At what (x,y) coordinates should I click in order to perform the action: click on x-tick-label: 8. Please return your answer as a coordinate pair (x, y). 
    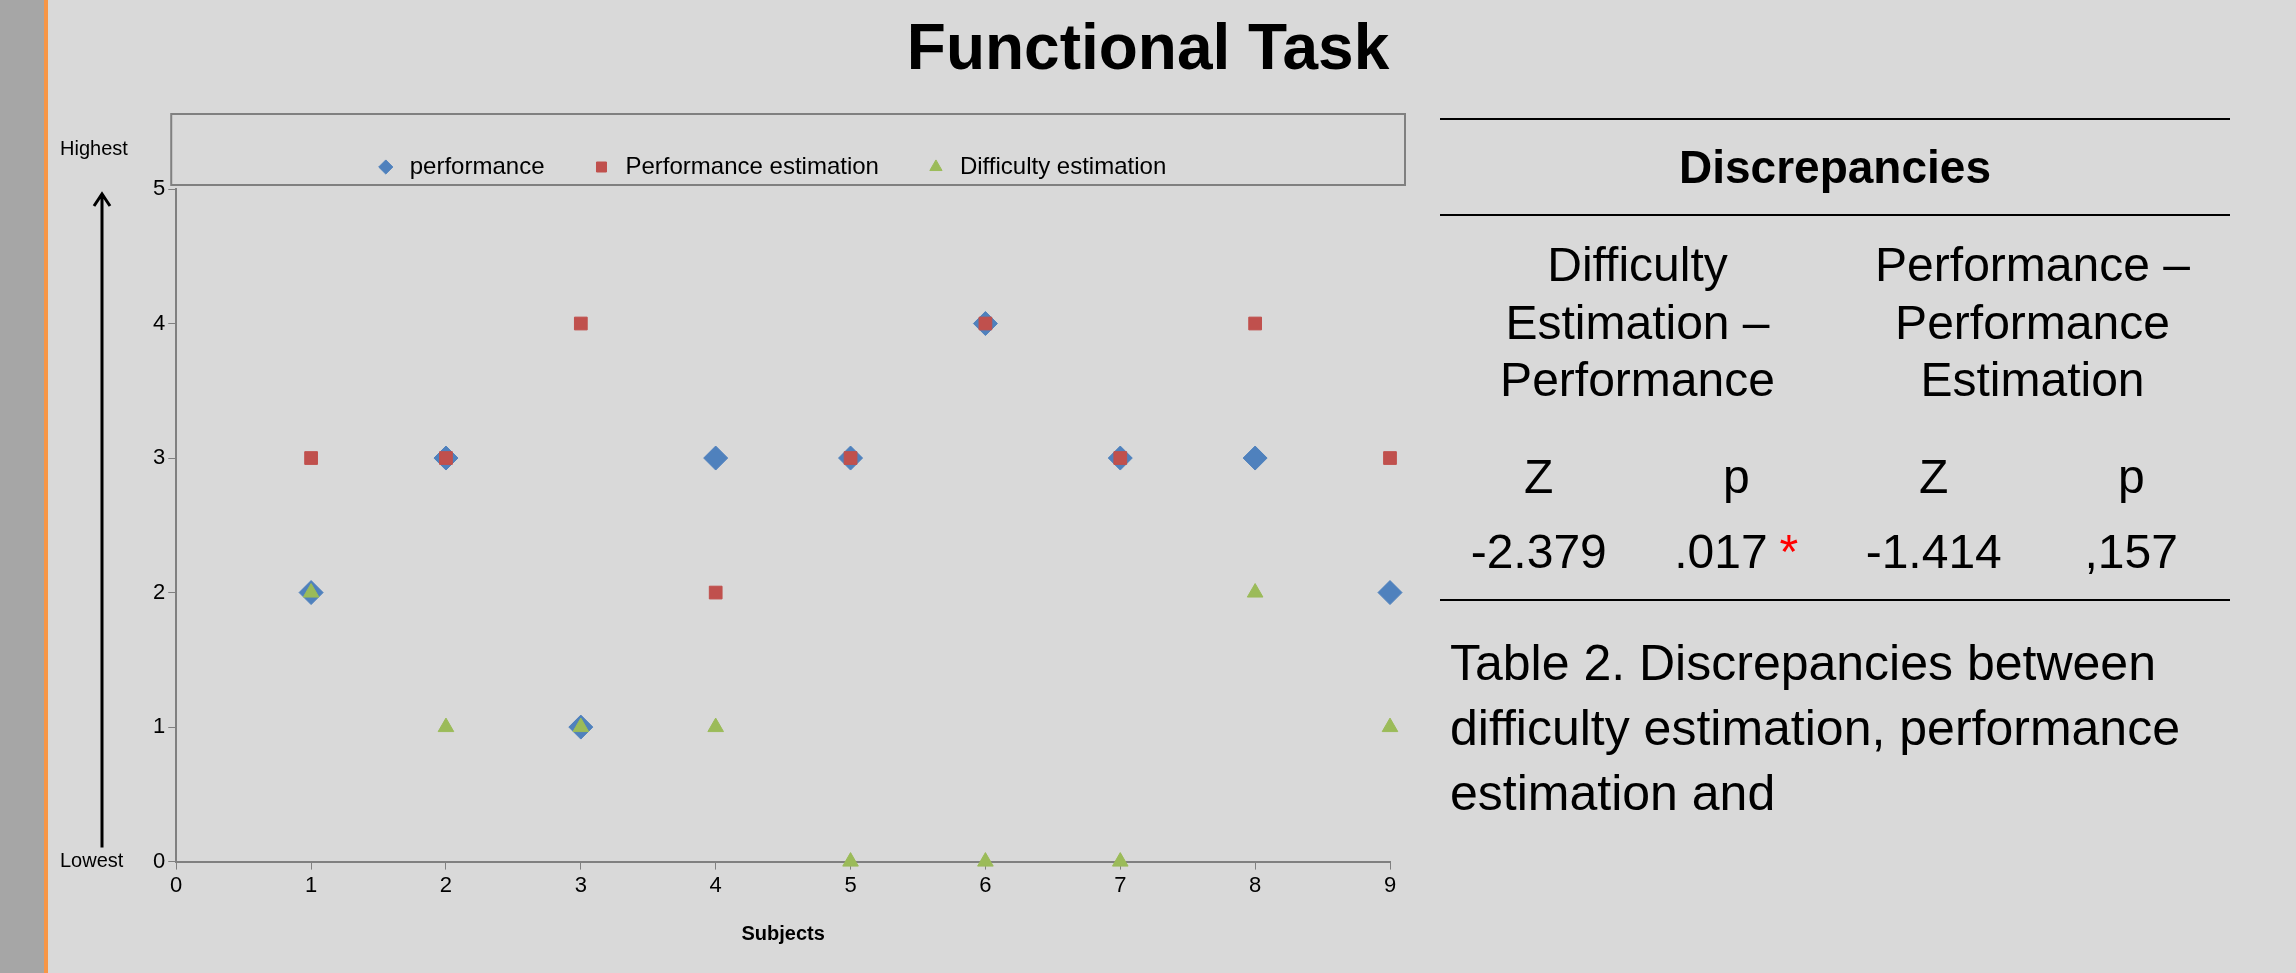
    Looking at the image, I should click on (1255, 884).